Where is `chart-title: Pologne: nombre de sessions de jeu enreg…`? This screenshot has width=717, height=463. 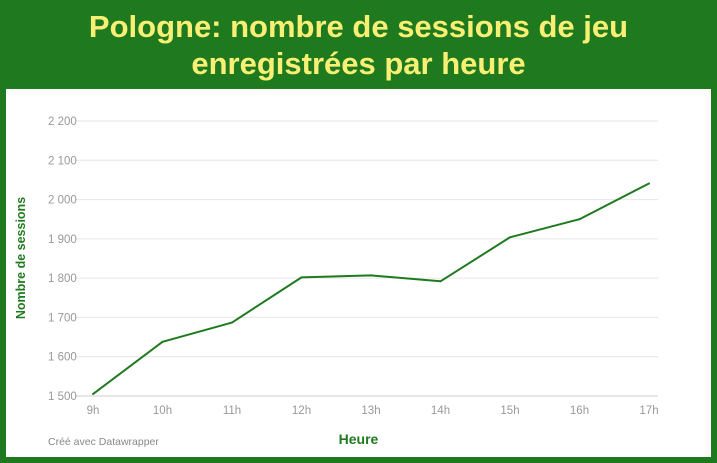 chart-title: Pologne: nombre de sessions de jeu enreg… is located at coordinates (358, 45).